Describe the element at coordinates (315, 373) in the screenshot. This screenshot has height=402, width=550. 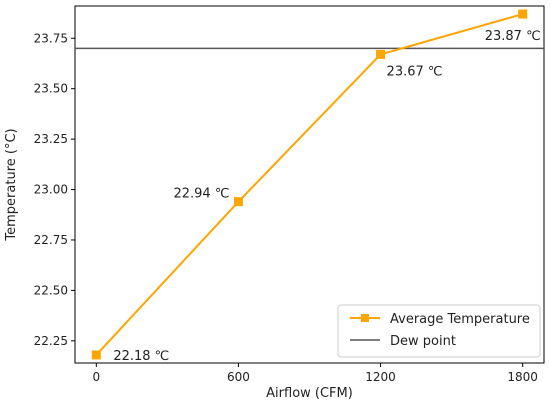
I see `x-axis-ticks: 0 600 1200 1800` at that location.